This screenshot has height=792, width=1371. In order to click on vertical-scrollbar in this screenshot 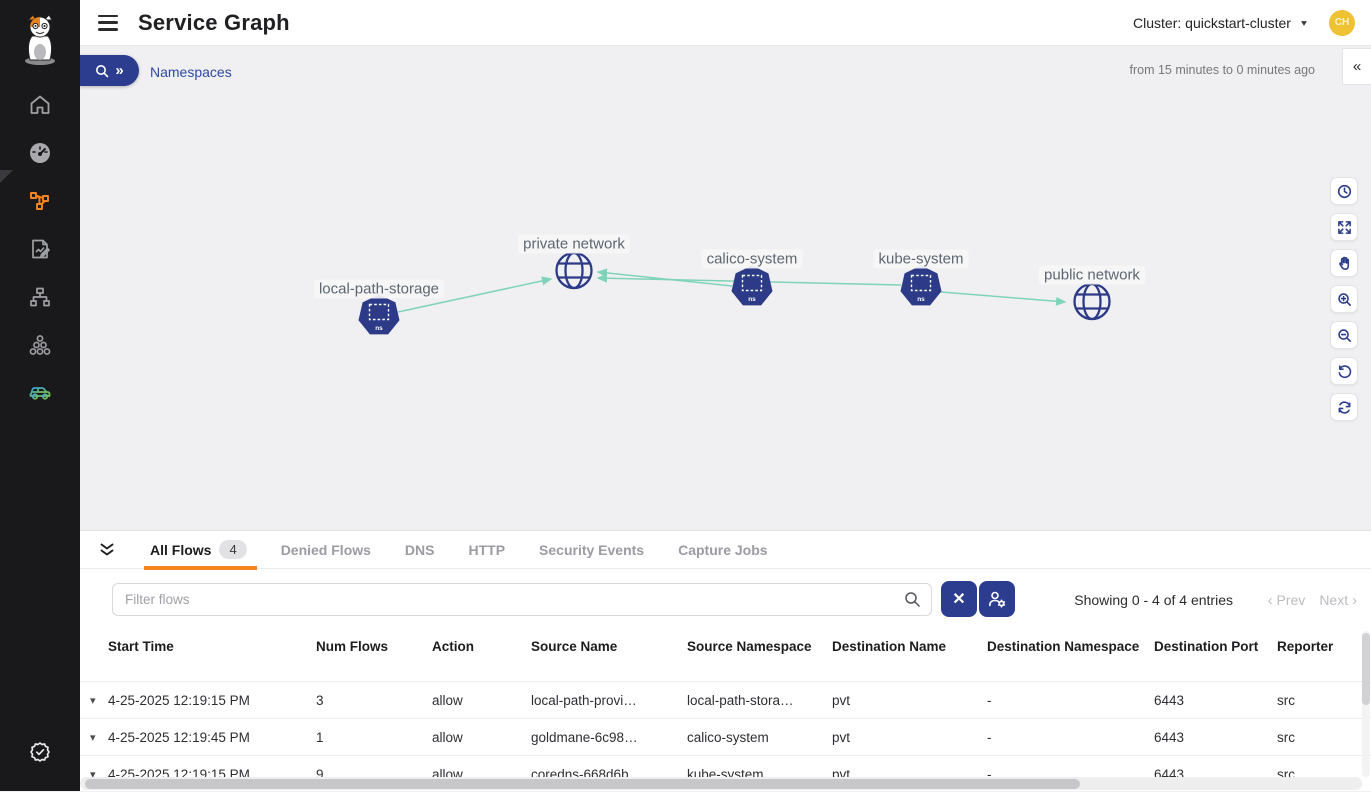, I will do `click(1366, 704)`.